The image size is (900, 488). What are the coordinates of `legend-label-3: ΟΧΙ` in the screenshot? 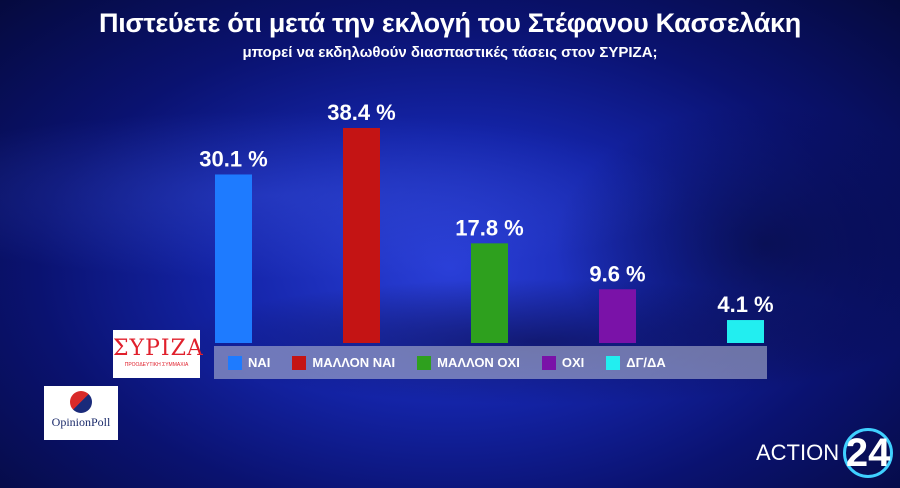 It's located at (573, 362).